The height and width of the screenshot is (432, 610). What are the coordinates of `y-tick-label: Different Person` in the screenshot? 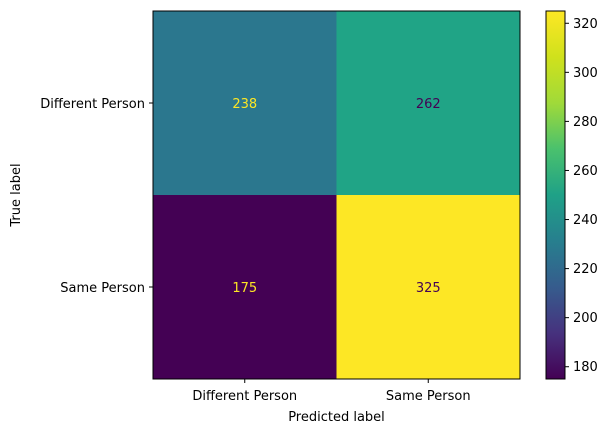 It's located at (92, 104).